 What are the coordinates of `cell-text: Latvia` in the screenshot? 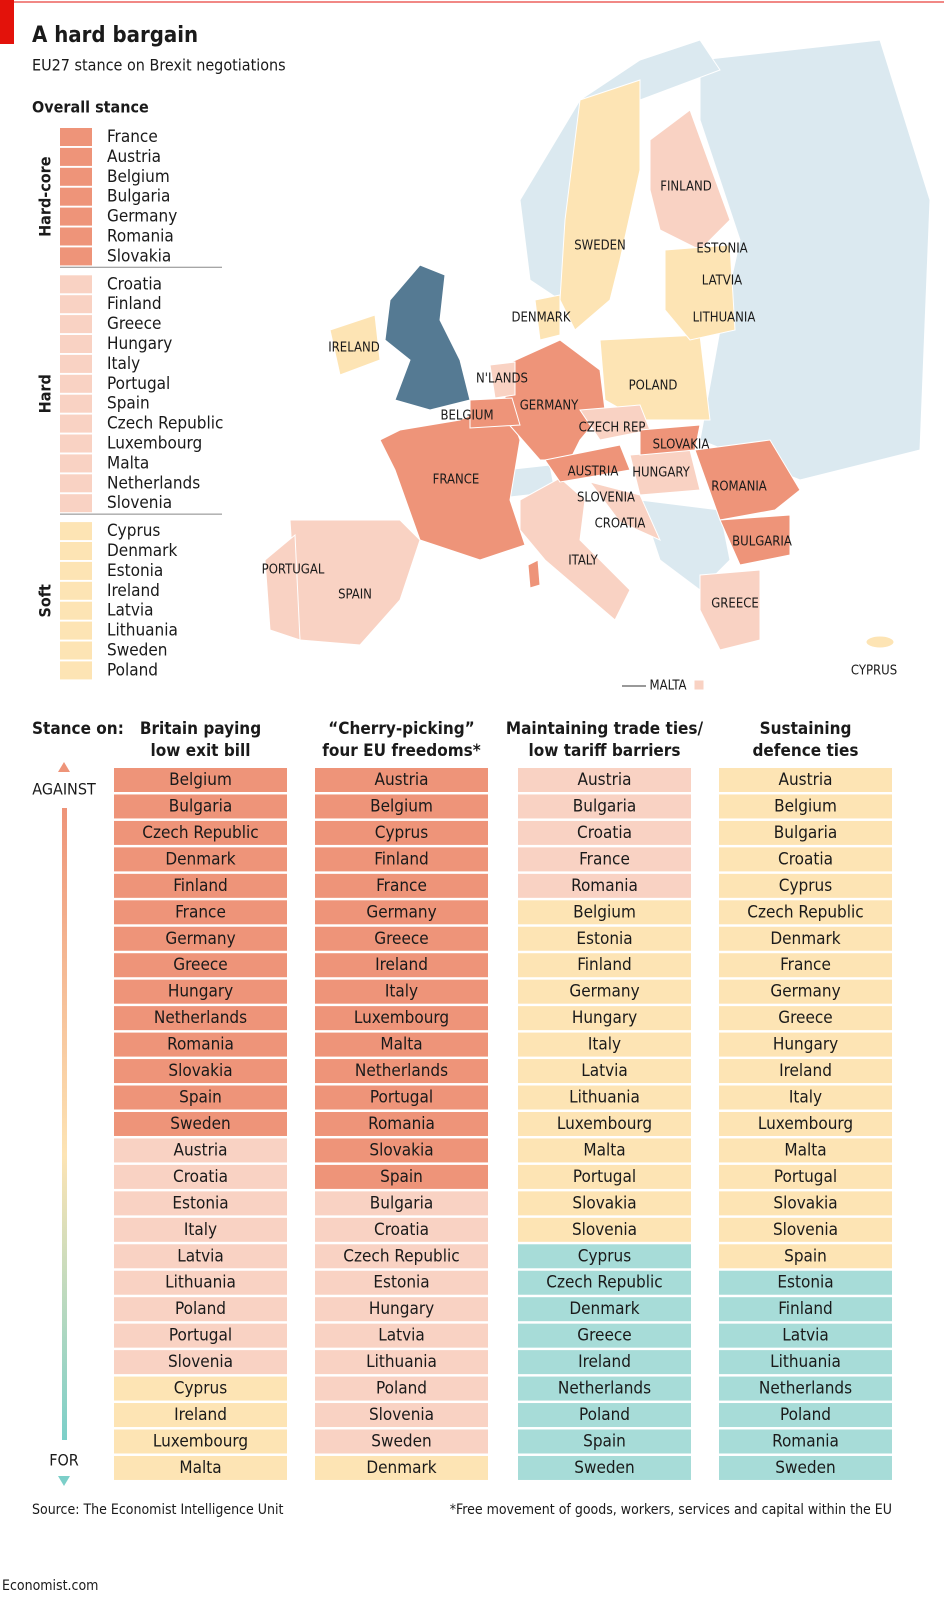 It's located at (604, 1071).